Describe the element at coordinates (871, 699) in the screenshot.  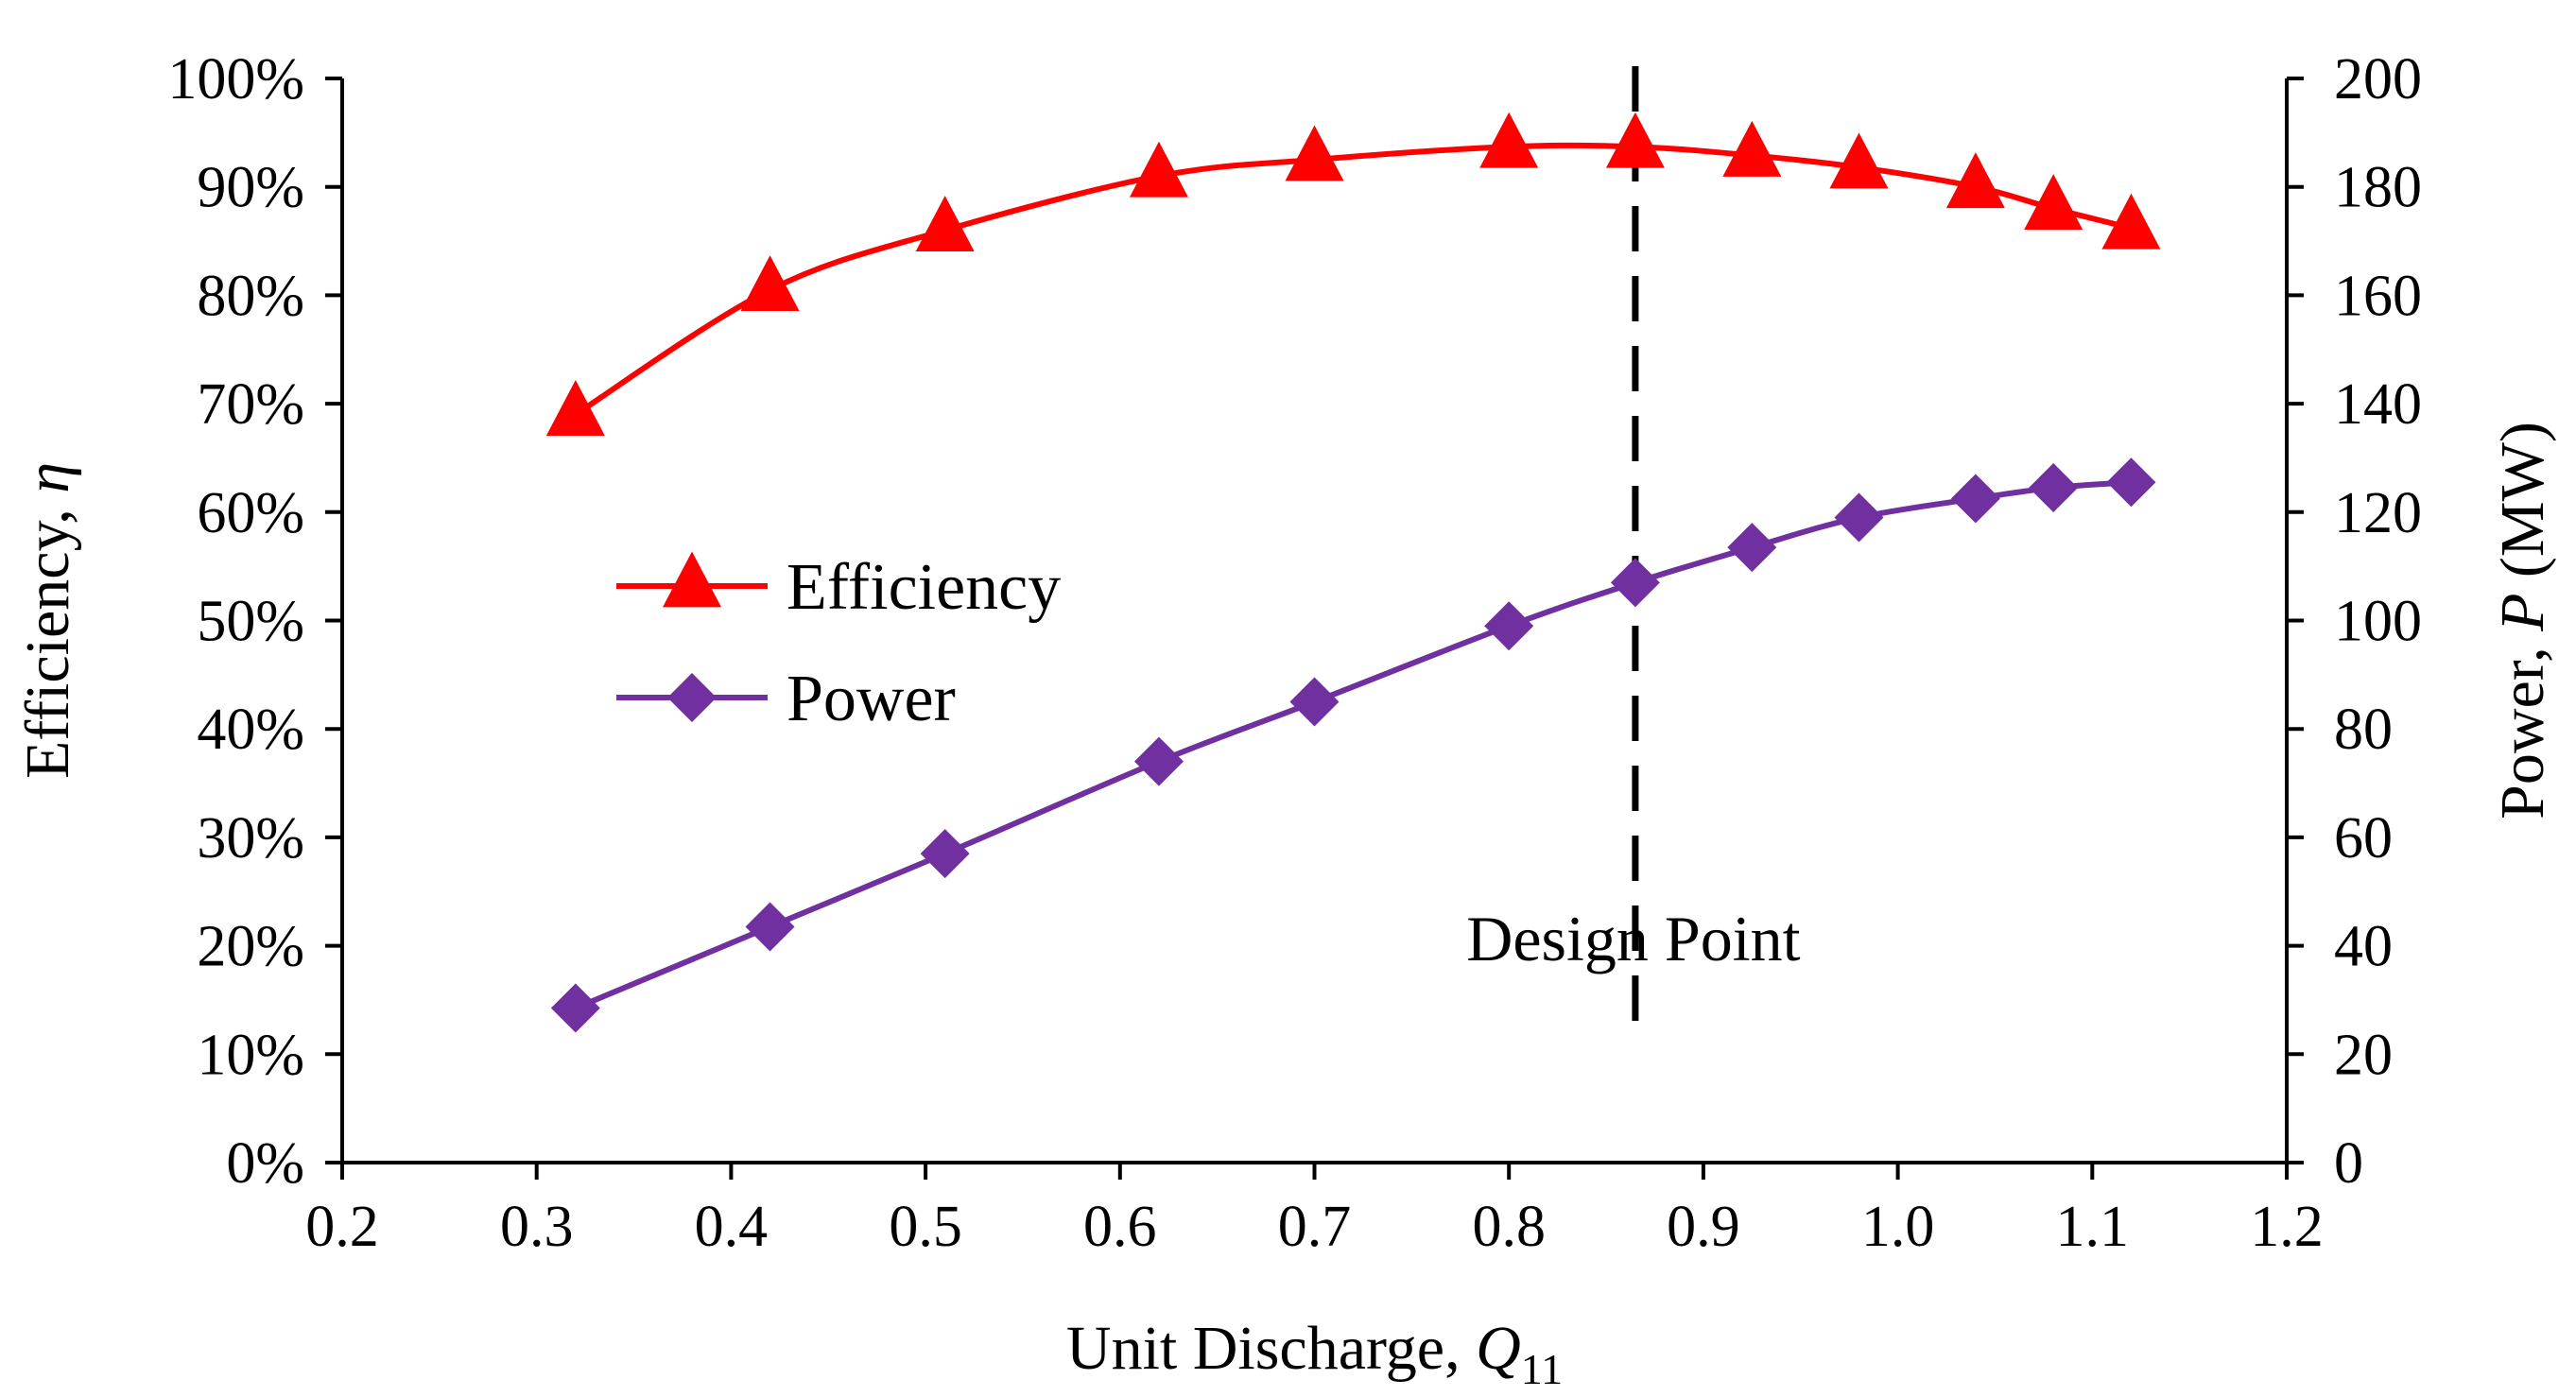
I see `legend-label: Power` at that location.